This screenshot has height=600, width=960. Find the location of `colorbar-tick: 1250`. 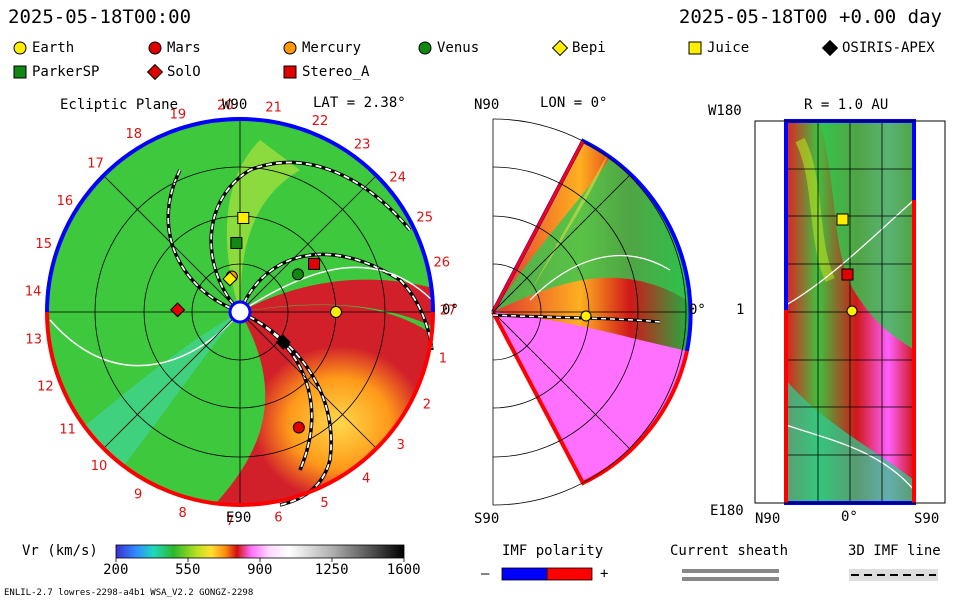

colorbar-tick: 1250 is located at coordinates (331, 570).